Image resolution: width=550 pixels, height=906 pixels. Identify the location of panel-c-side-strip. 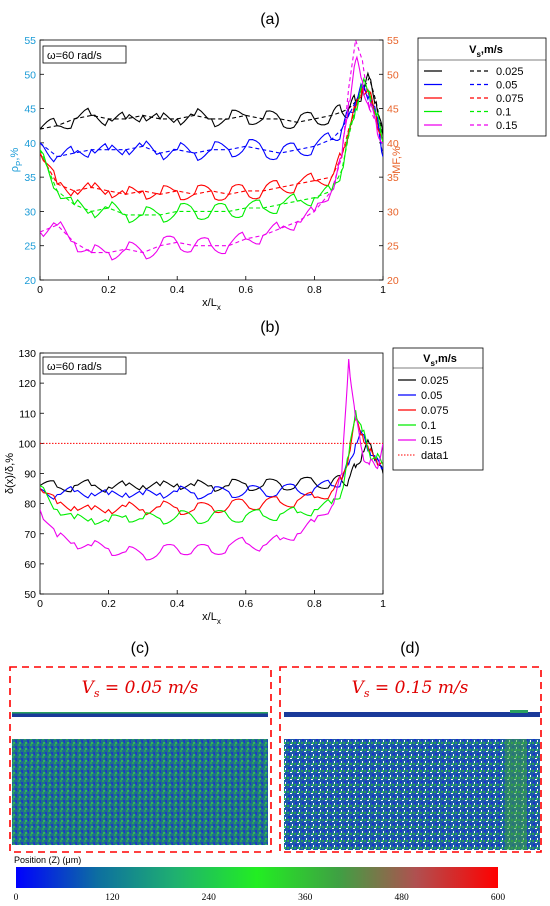
(140, 714).